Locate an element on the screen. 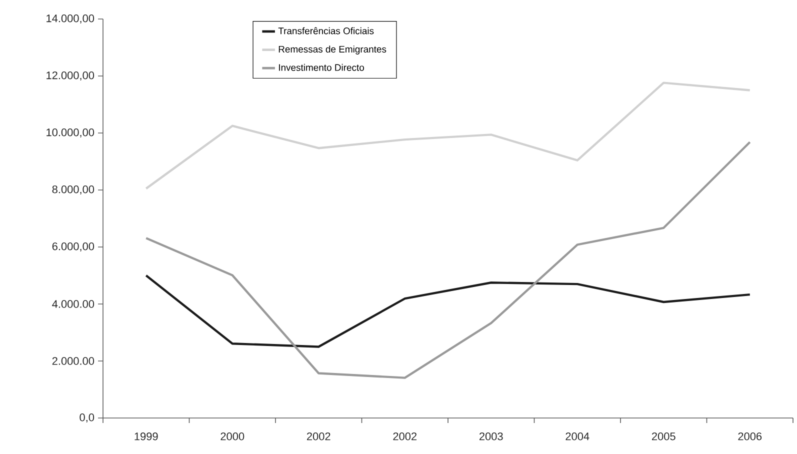  y-tick-label: 8.000,00 is located at coordinates (73, 190).